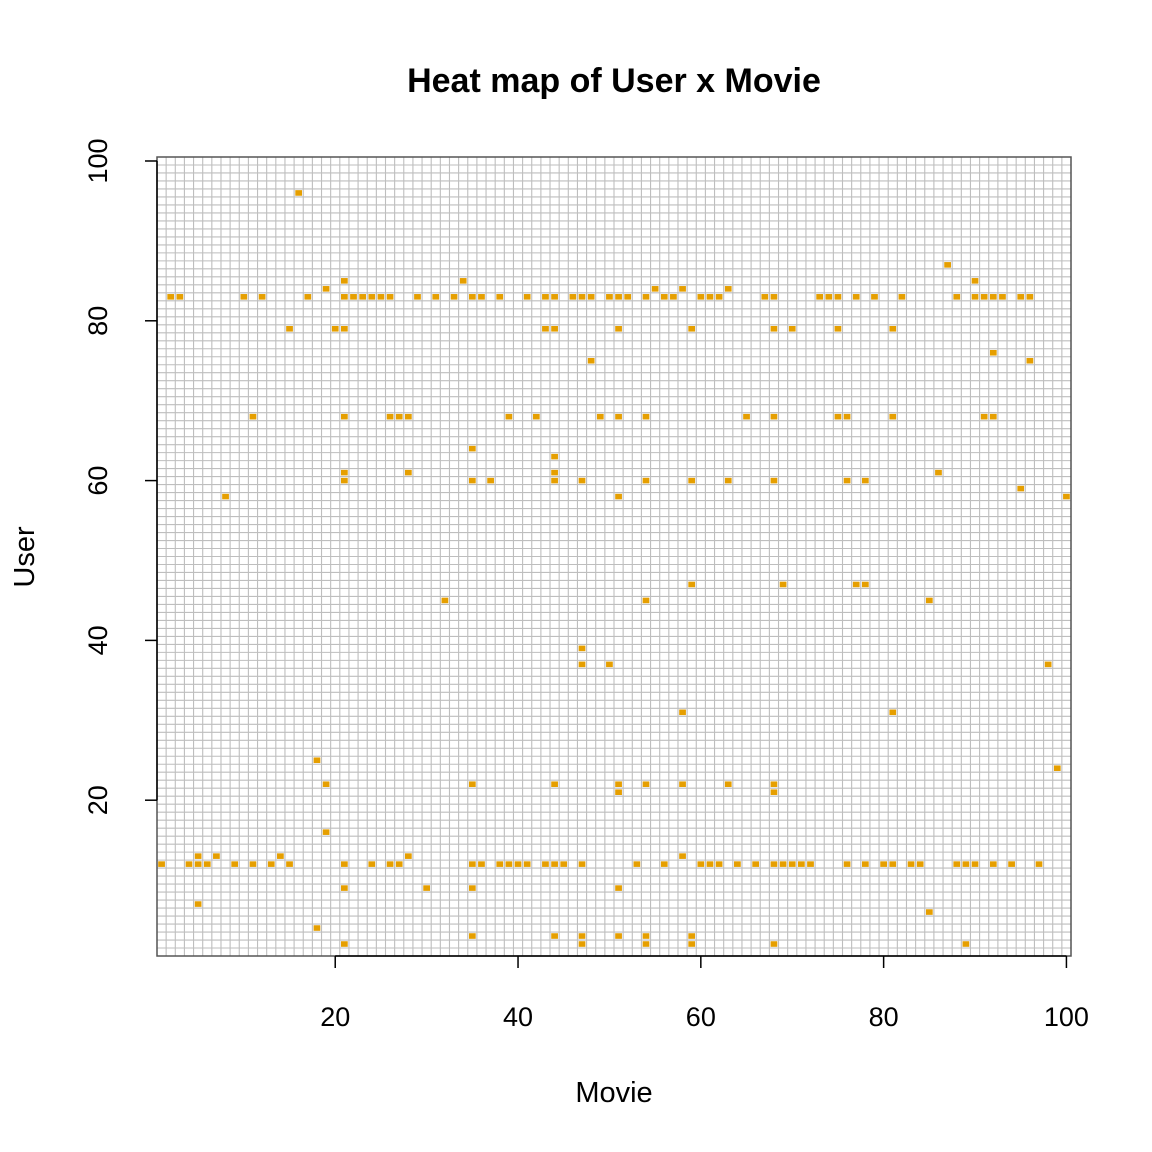 This screenshot has width=1152, height=1152. I want to click on x-tick-label: 60, so click(701, 1017).